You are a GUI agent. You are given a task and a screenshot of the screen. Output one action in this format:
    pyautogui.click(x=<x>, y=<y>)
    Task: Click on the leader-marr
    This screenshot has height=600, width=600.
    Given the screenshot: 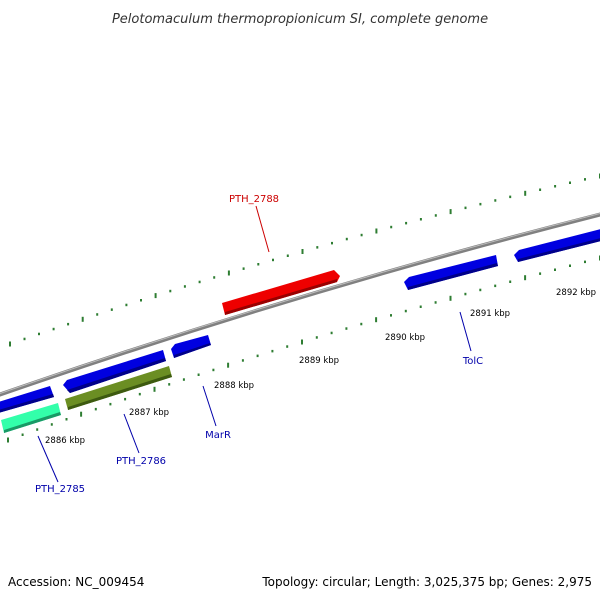 What is the action you would take?
    pyautogui.click(x=209, y=406)
    